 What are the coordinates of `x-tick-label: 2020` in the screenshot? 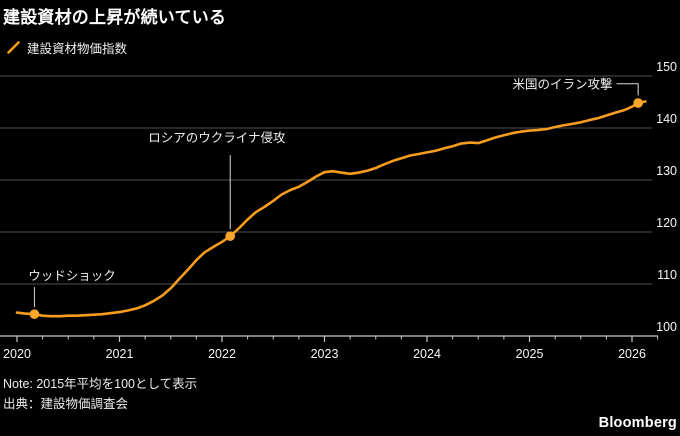 It's located at (17, 354).